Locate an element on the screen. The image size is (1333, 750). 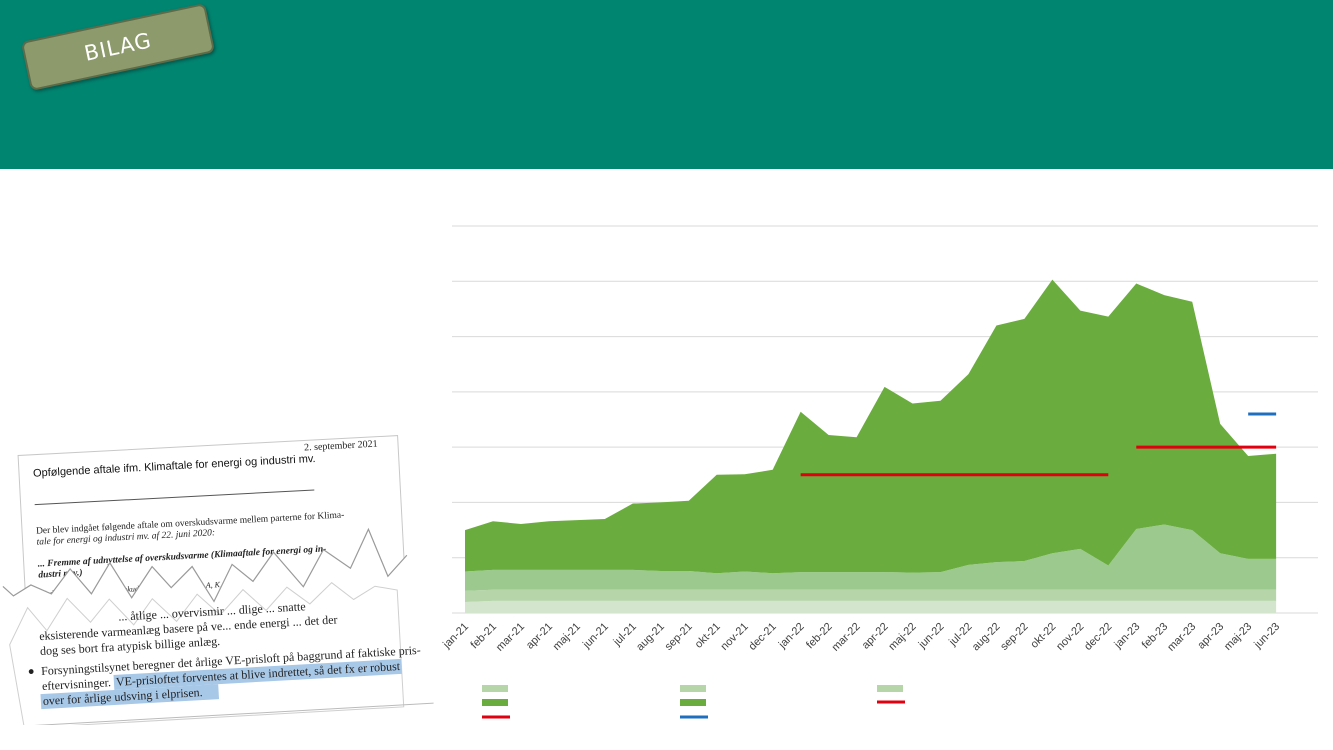
x-tick-label: jun-23 is located at coordinates (1266, 636).